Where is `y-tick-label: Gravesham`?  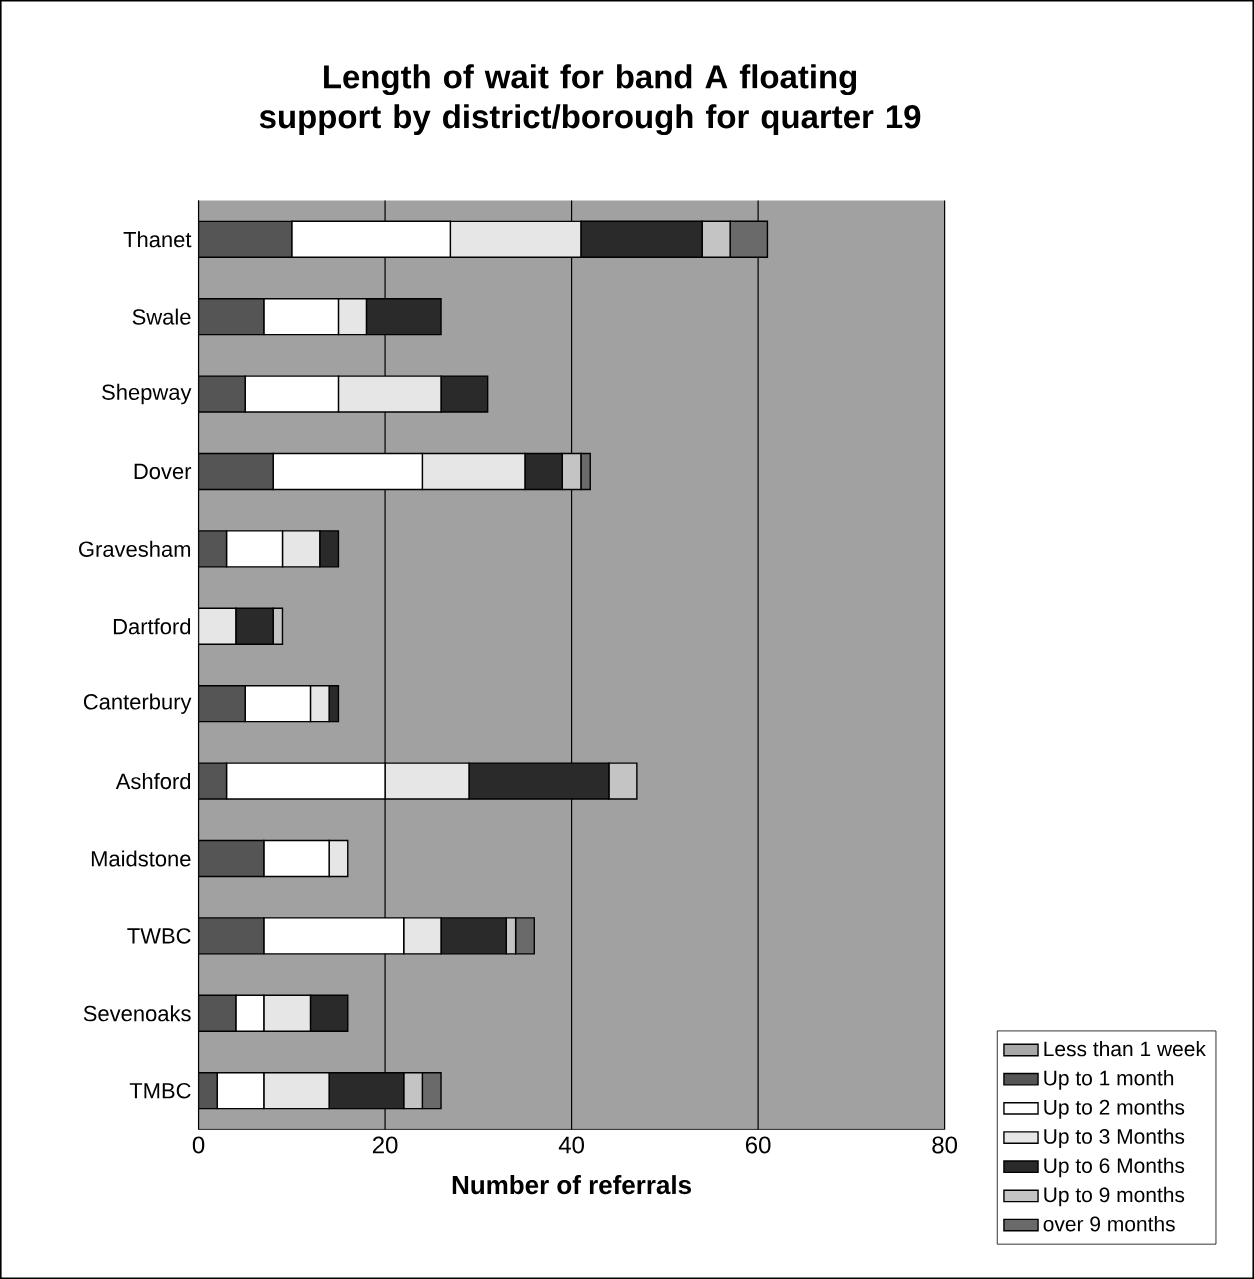
y-tick-label: Gravesham is located at coordinates (135, 548).